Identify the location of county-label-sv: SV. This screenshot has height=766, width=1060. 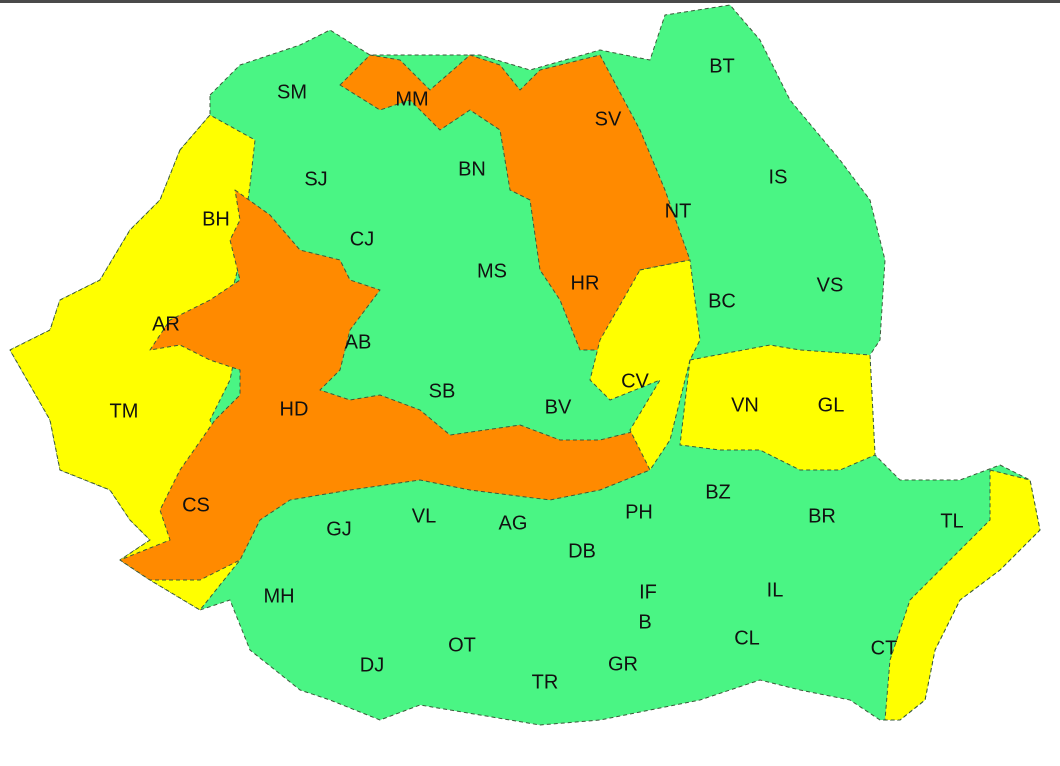
(608, 119).